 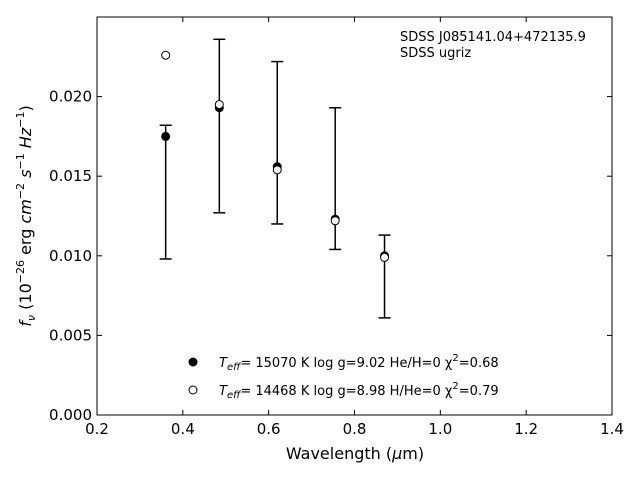 What do you see at coordinates (70, 415) in the screenshot?
I see `y-tick-label: 0.000` at bounding box center [70, 415].